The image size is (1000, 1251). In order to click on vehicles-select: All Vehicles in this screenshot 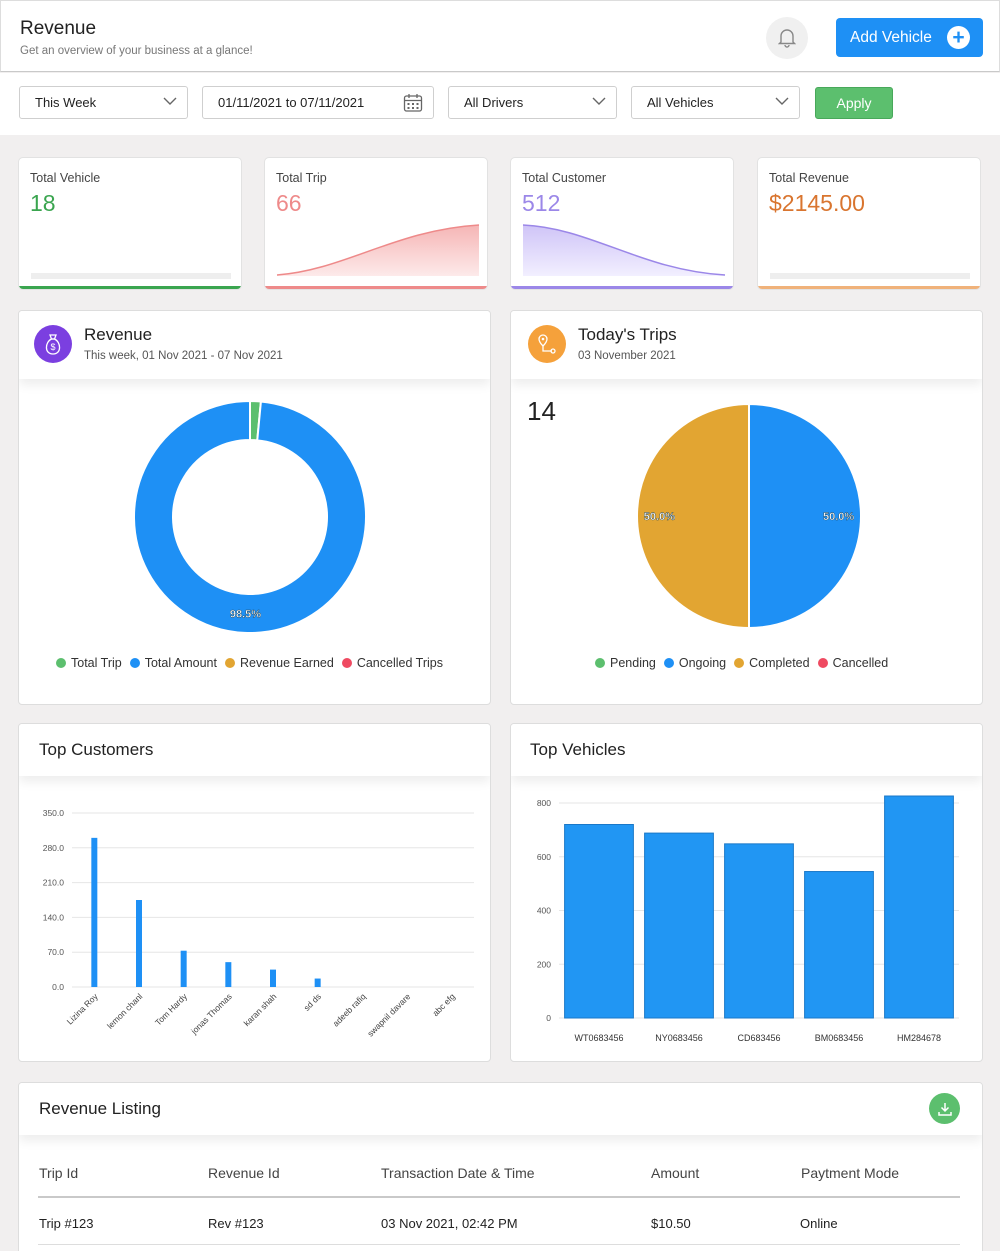, I will do `click(715, 102)`.